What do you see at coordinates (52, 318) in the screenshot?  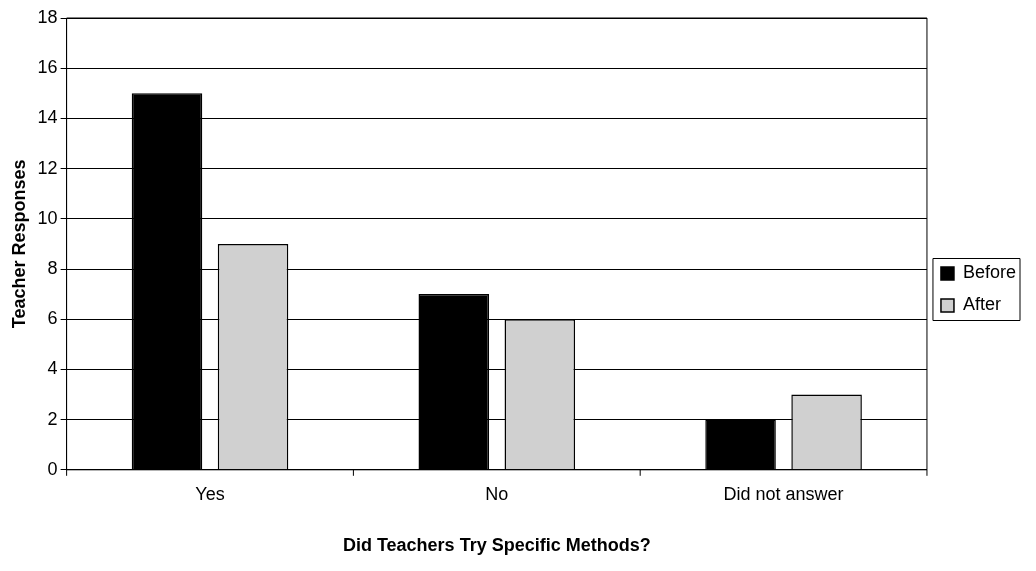 I see `y-tick-label: 6` at bounding box center [52, 318].